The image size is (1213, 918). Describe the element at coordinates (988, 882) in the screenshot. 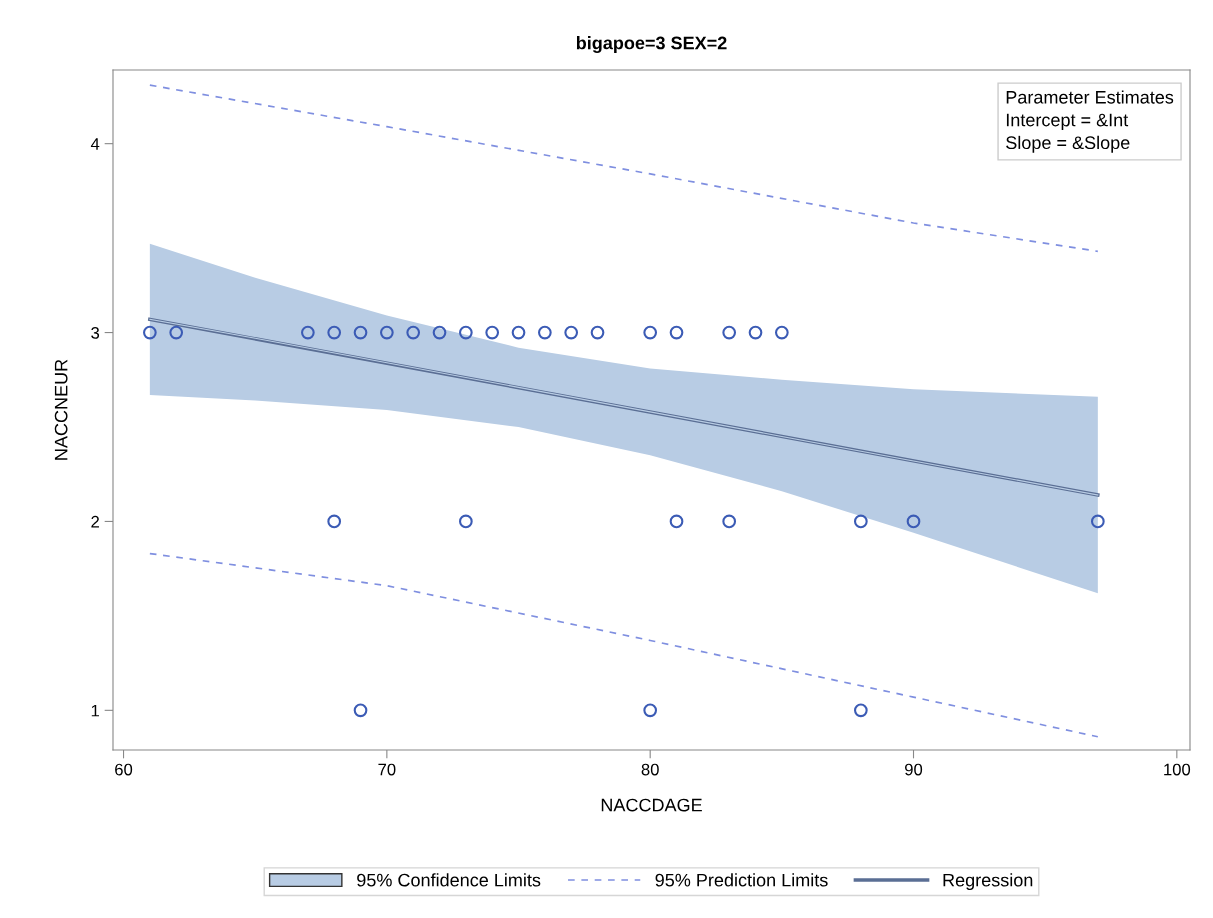

I see `legend-label: Regression` at that location.